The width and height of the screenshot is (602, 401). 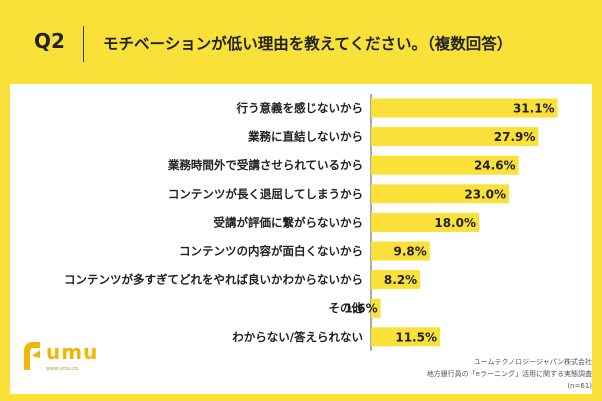 I want to click on category-label: 行う意義を感じないから, so click(x=300, y=108).